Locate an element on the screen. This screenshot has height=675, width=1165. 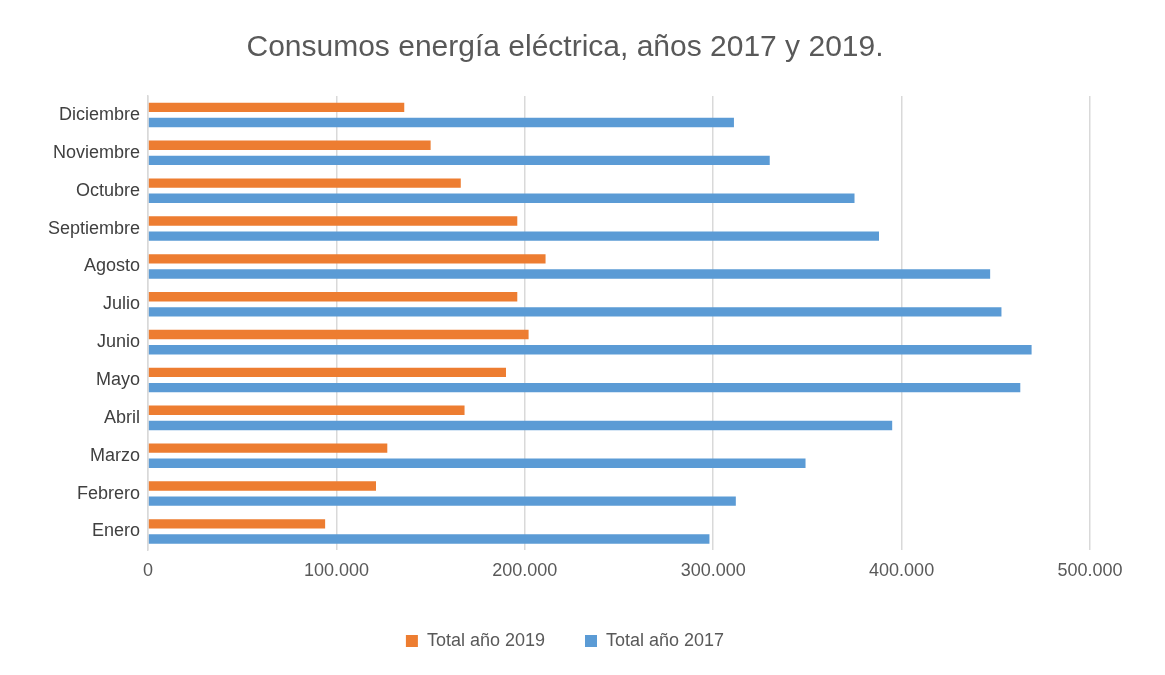
y-tick-label: Enero is located at coordinates (116, 530).